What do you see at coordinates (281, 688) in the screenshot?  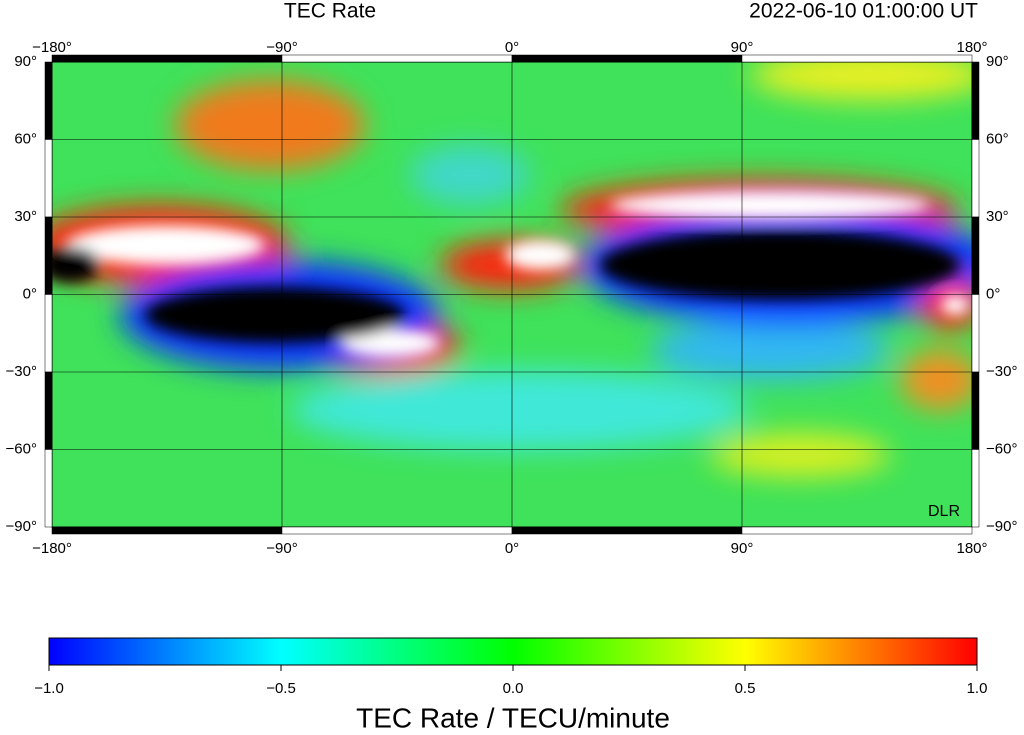 I see `colorbar-tick-label: −0.5` at bounding box center [281, 688].